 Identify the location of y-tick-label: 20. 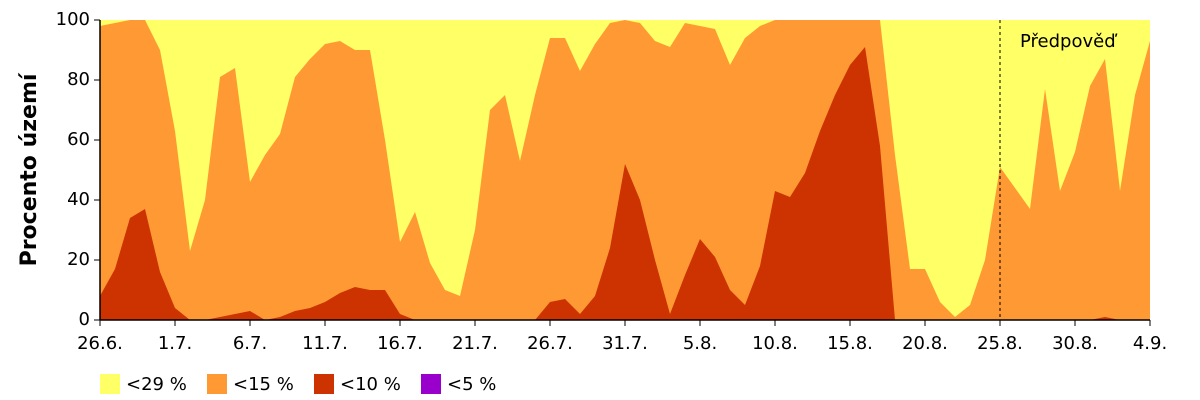
(78, 259).